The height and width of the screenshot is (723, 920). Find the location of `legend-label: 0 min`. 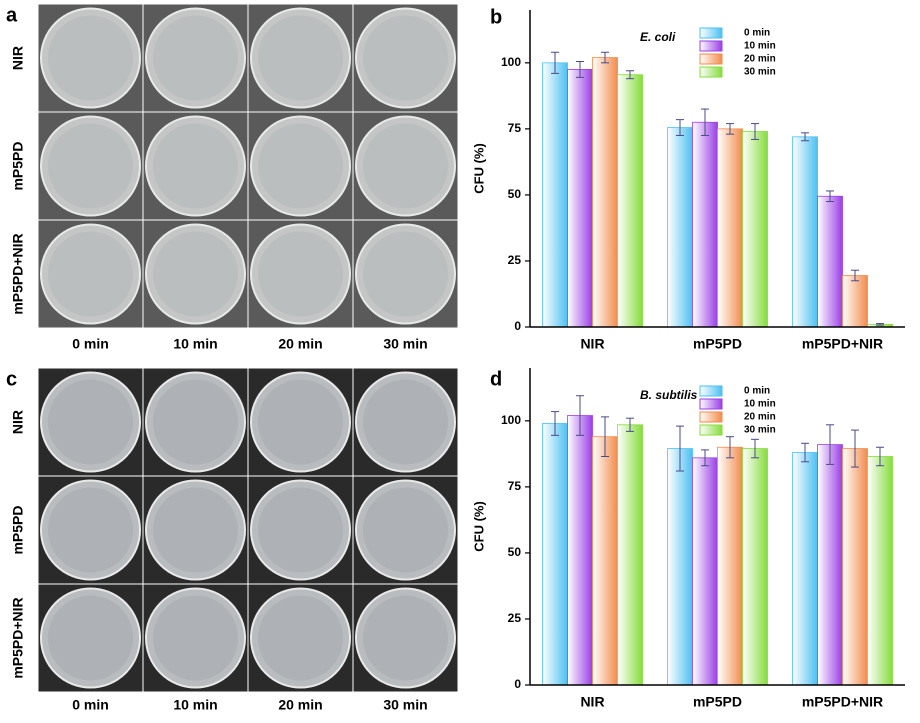

legend-label: 0 min is located at coordinates (757, 391).